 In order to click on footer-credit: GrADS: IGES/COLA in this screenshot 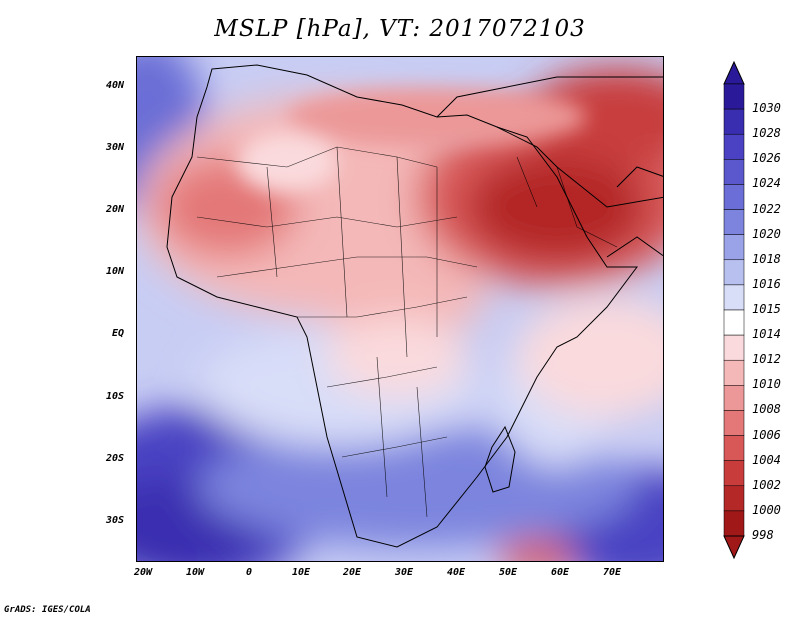, I will do `click(47, 610)`.